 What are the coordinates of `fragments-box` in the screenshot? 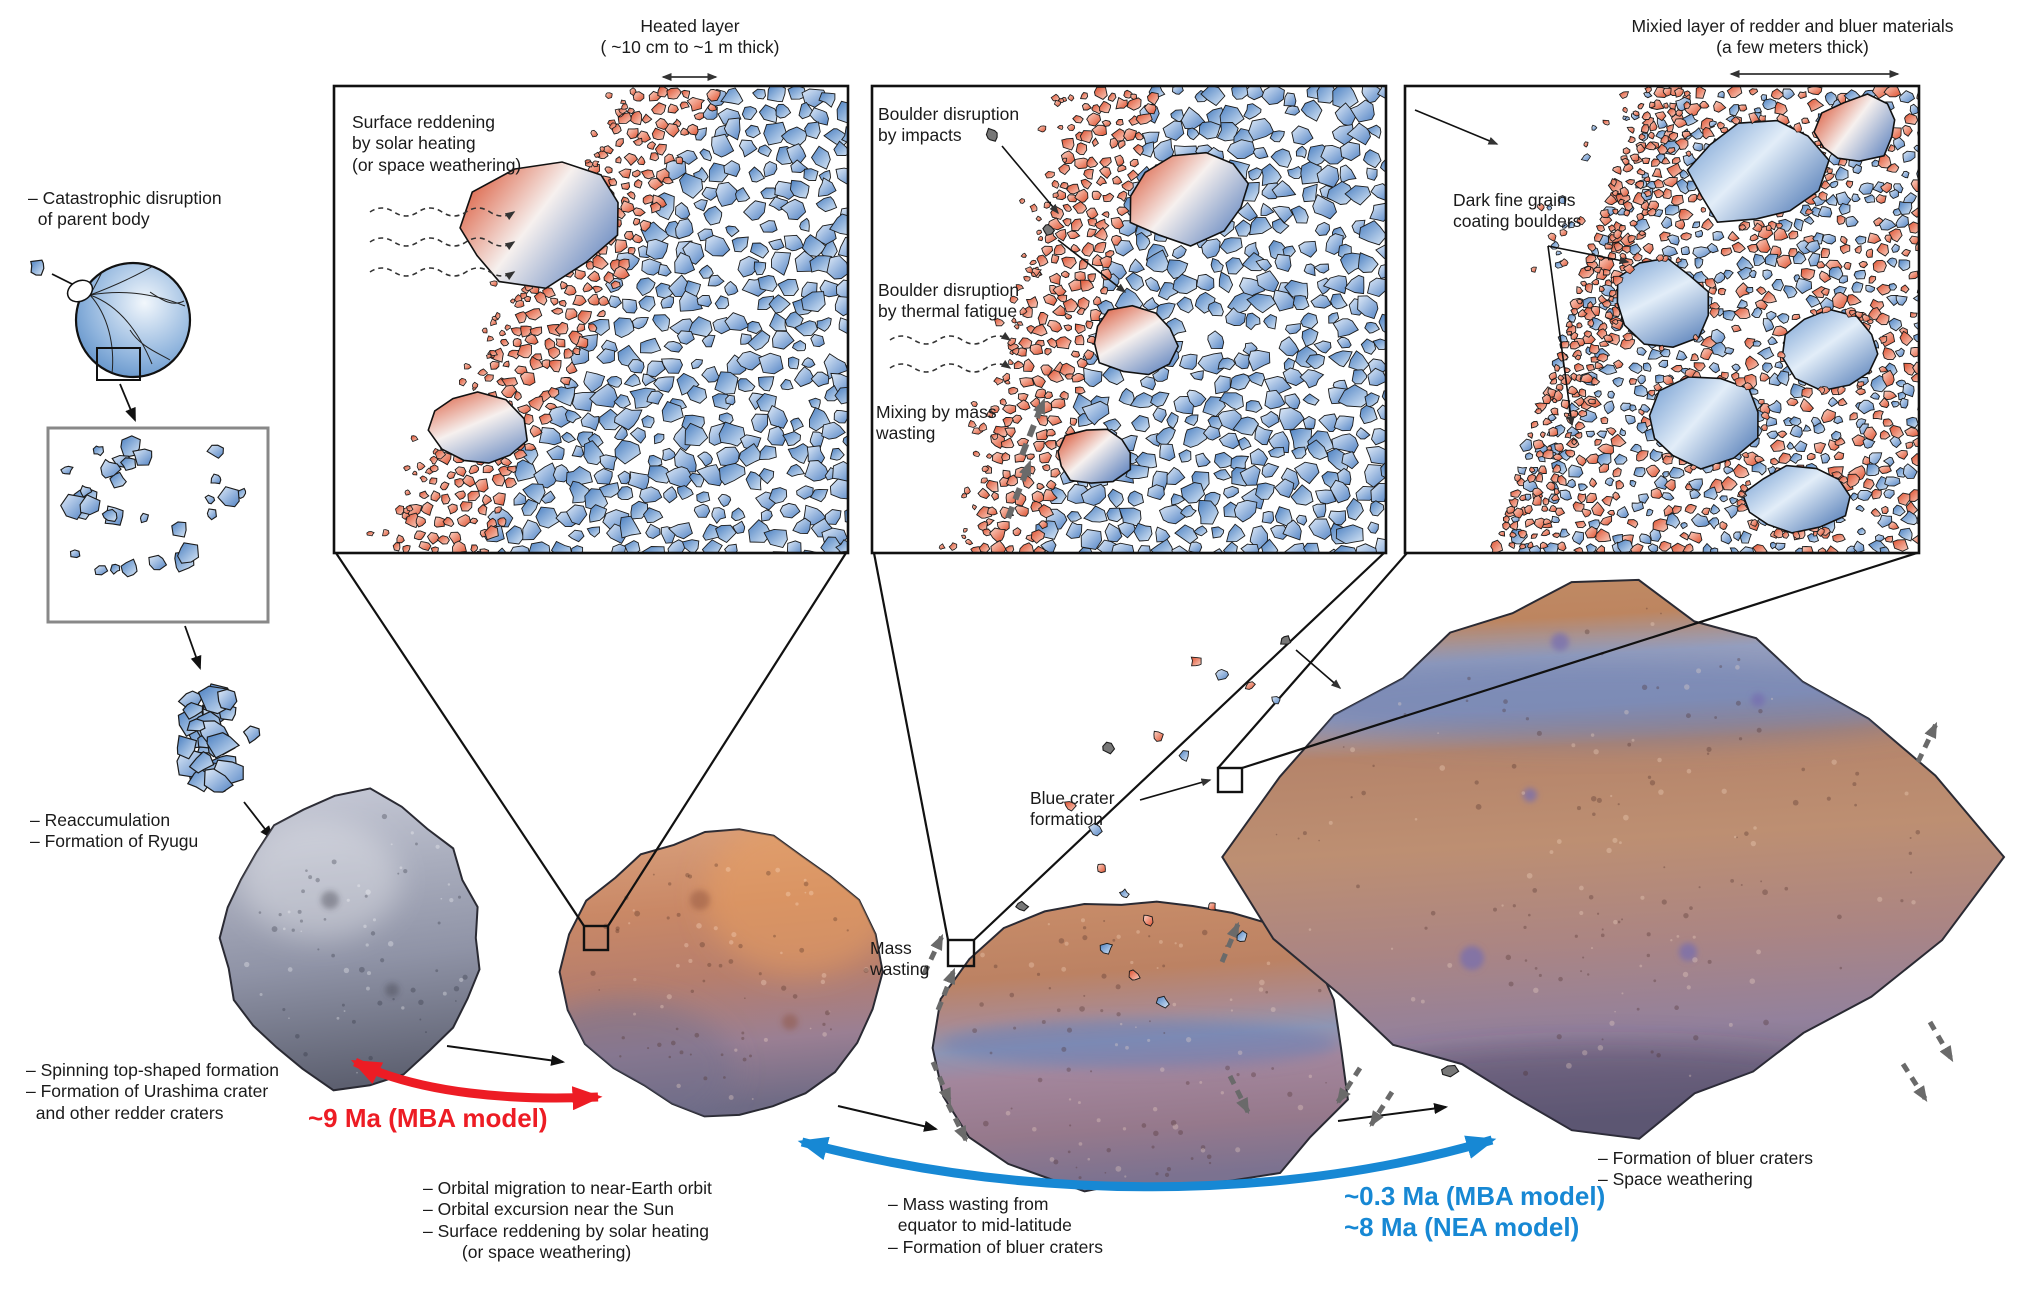 It's located at (158, 525).